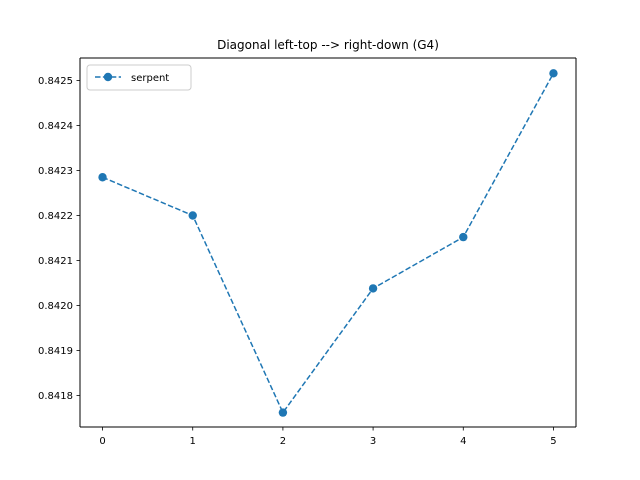  I want to click on legend-box, so click(139, 77).